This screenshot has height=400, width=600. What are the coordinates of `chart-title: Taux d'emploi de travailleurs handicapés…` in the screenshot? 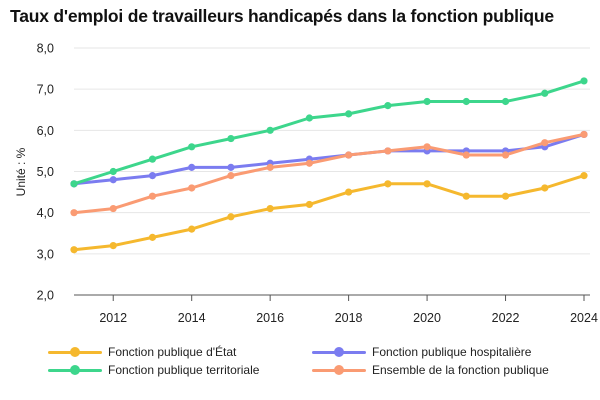 It's located at (282, 16).